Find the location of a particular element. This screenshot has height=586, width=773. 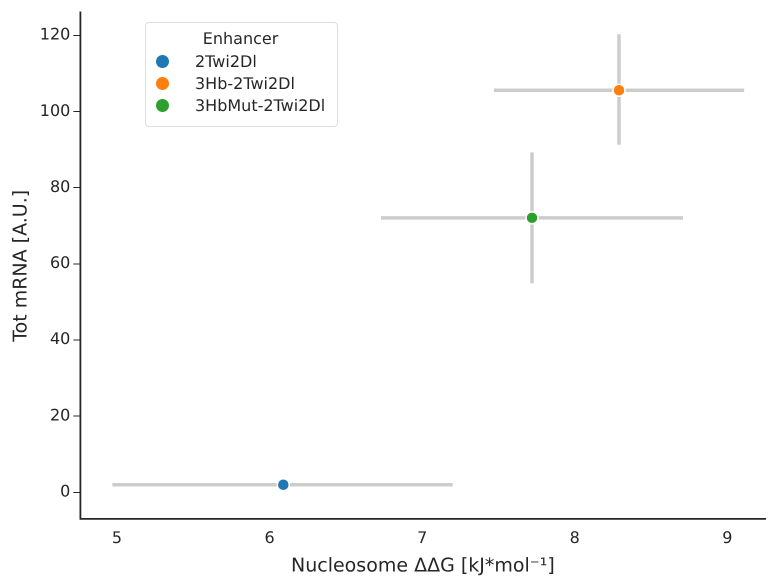

legend-label: 3HbMut-2Twi2Dl is located at coordinates (260, 105).